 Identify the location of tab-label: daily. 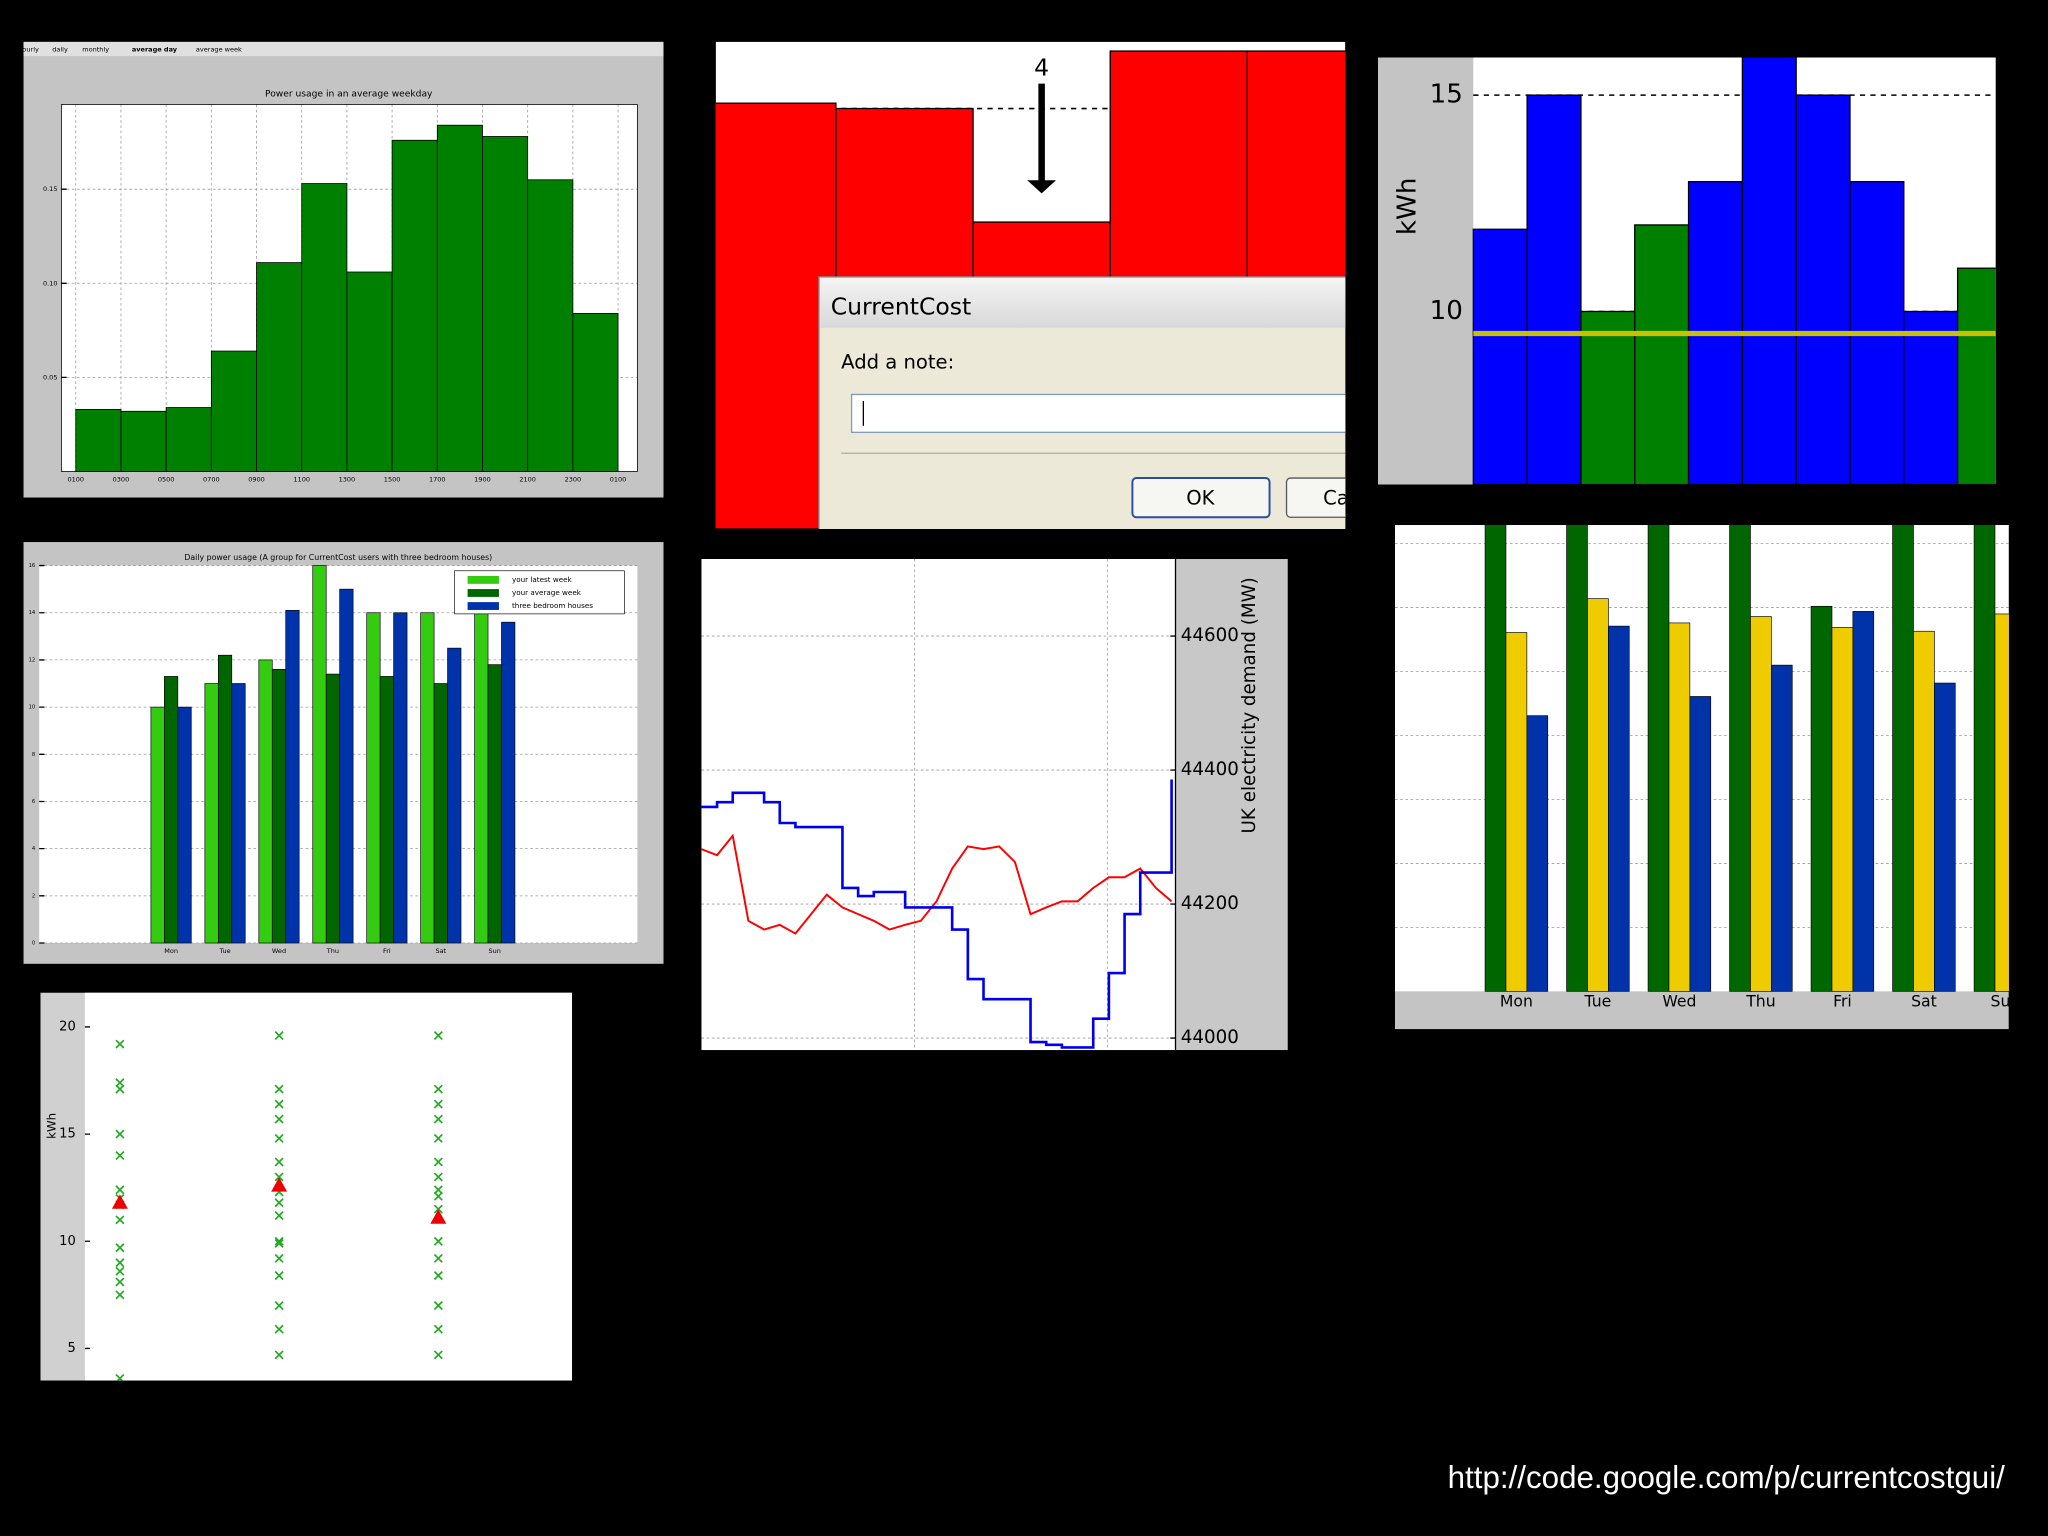
(60, 50).